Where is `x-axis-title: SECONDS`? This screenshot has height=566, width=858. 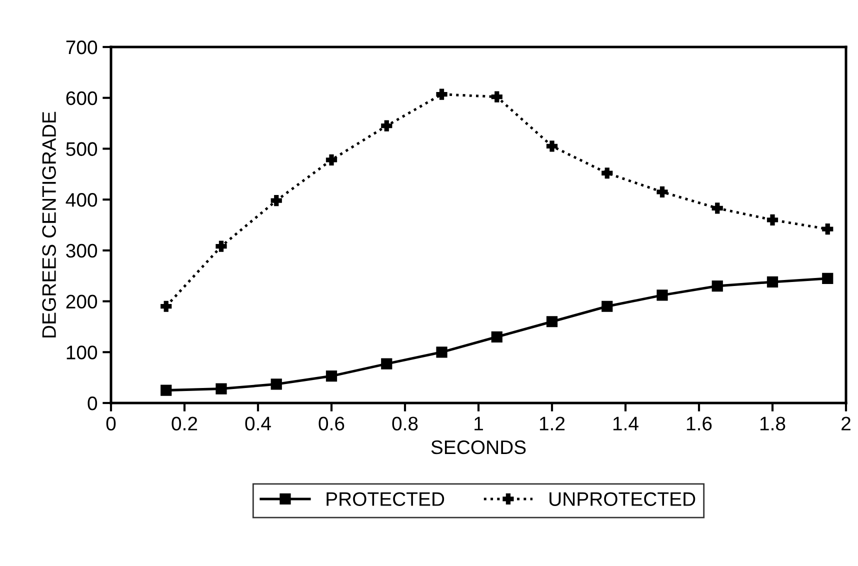 x-axis-title: SECONDS is located at coordinates (478, 447).